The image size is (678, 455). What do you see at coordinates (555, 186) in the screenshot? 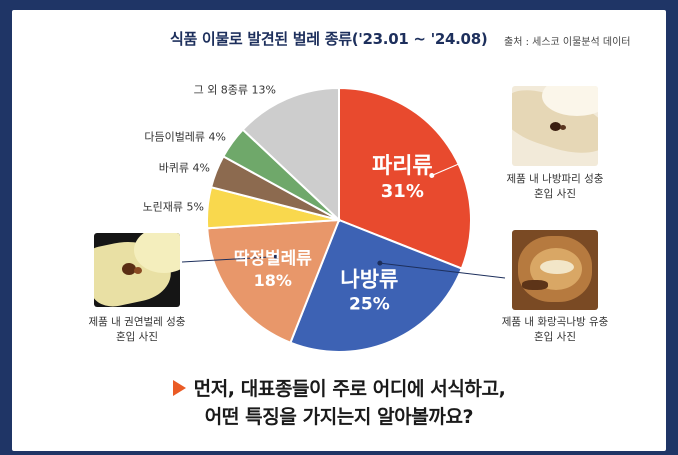
I see `photo-caption-drain-fly: 제품 내 나방파리 성충 혼입 사진` at bounding box center [555, 186].